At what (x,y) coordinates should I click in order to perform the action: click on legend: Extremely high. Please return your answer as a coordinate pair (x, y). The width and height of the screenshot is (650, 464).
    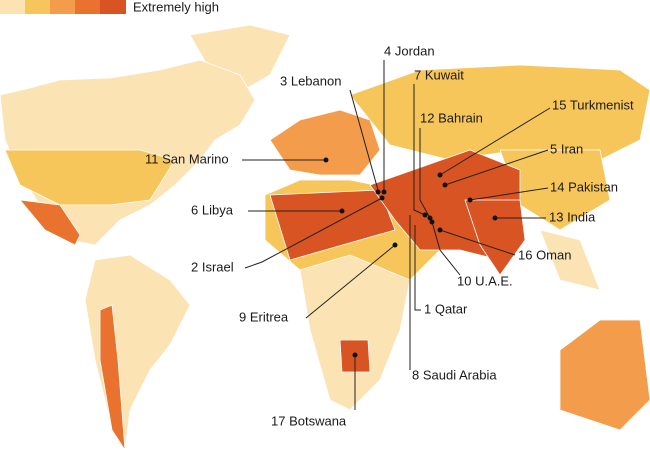
    Looking at the image, I should click on (109, 7).